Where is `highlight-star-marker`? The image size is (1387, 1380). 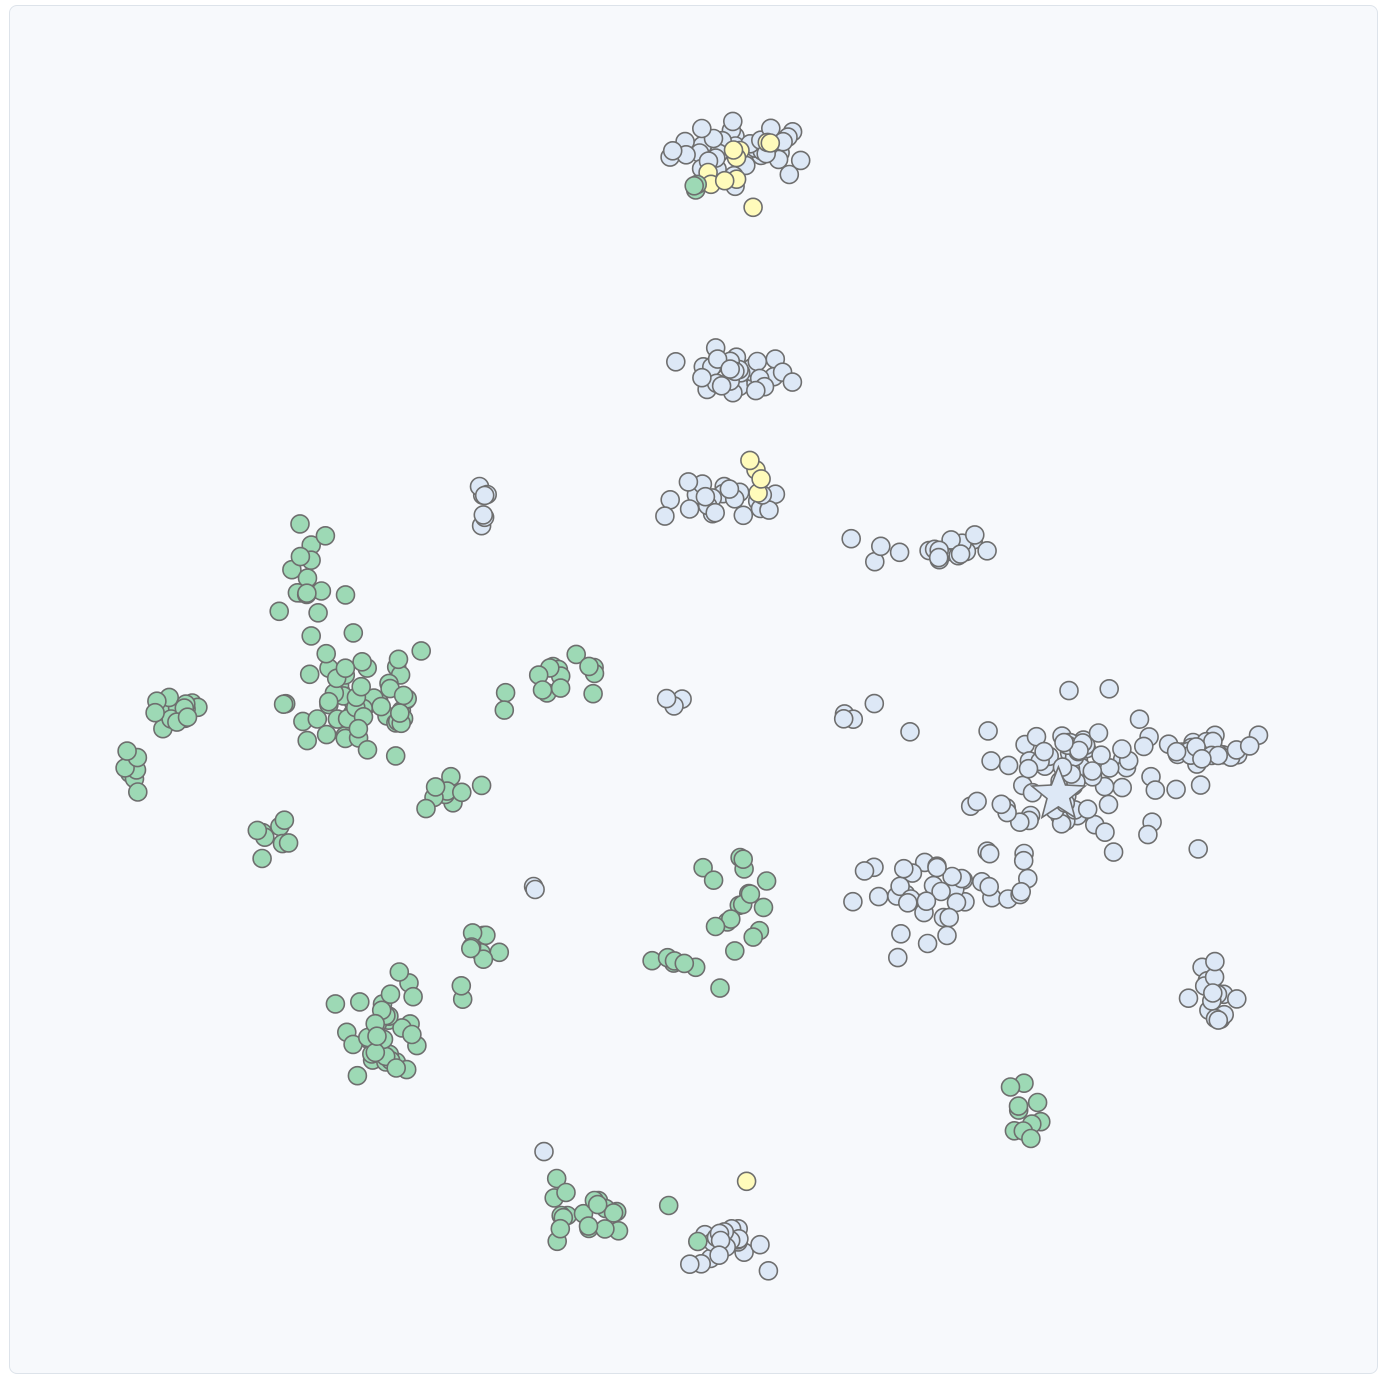 highlight-star-marker is located at coordinates (1058, 792).